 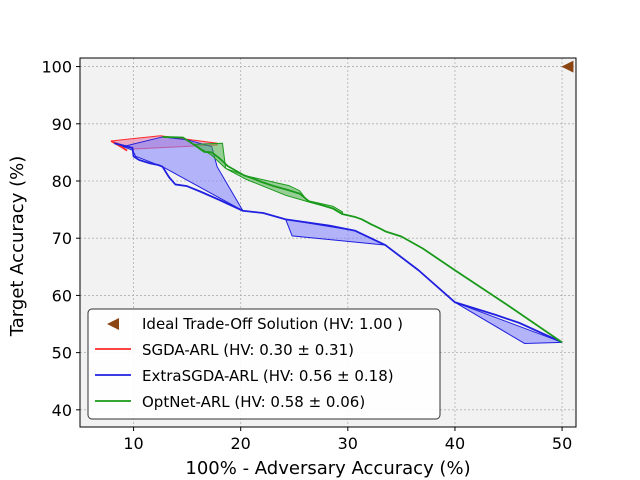 I want to click on y-tick-label: 60, so click(x=62, y=295).